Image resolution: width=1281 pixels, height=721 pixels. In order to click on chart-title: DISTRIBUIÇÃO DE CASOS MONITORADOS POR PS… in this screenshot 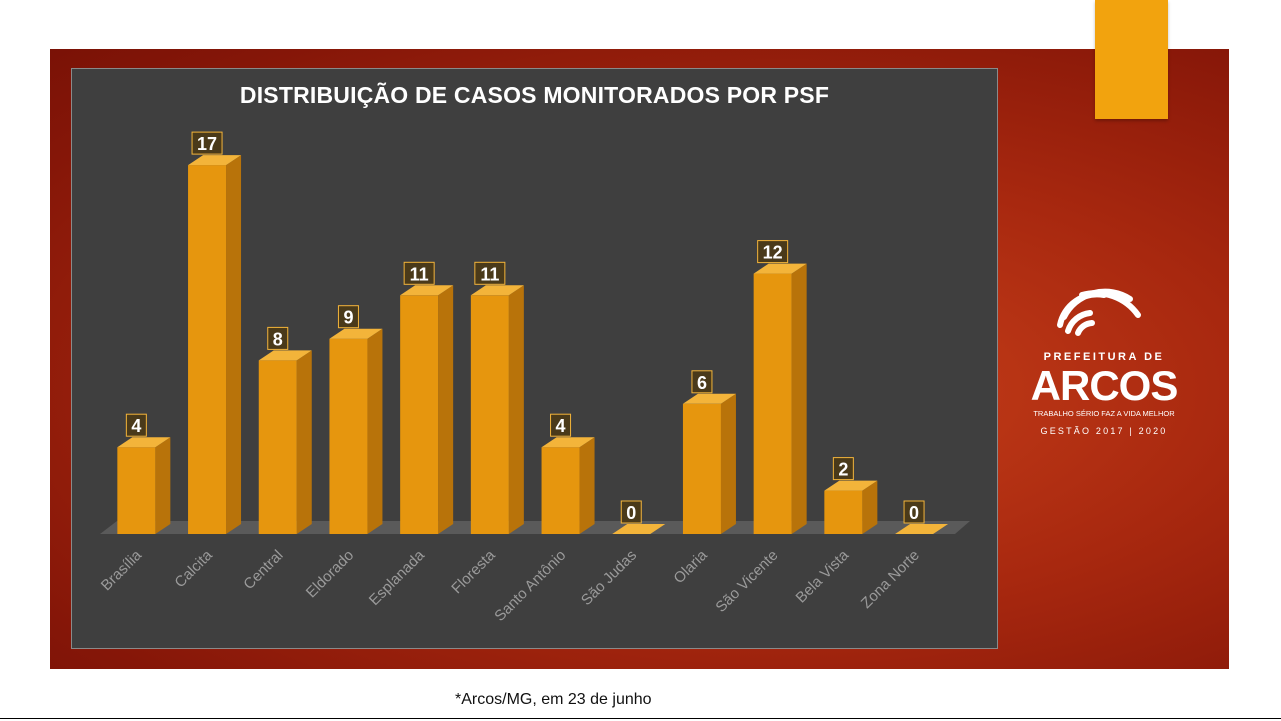, I will do `click(534, 95)`.